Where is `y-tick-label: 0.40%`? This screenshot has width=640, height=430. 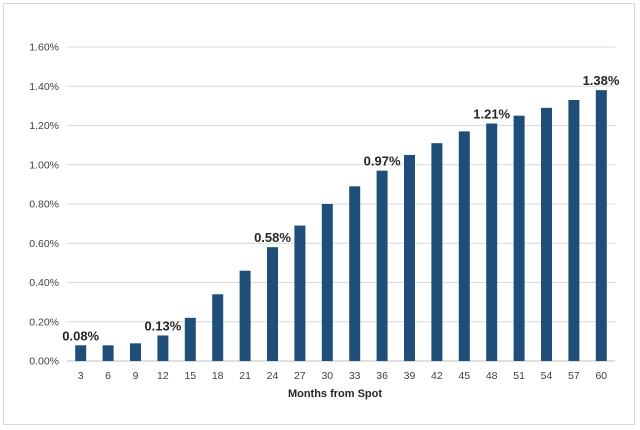
y-tick-label: 0.40% is located at coordinates (44, 283).